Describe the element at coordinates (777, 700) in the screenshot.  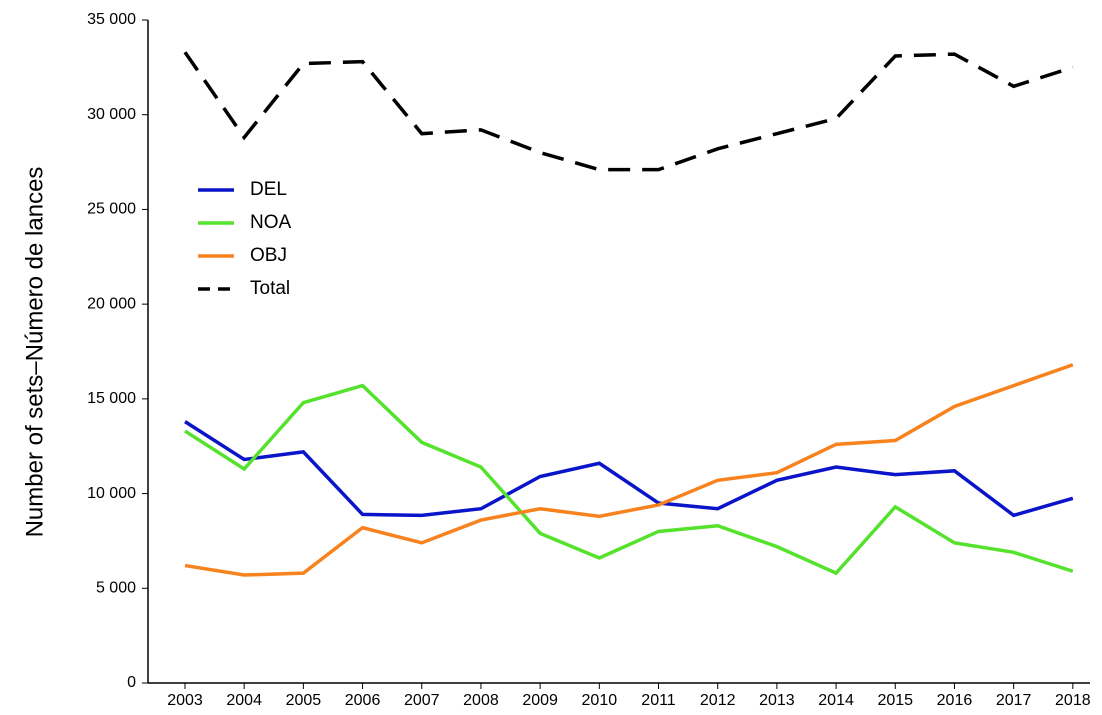
I see `x-tick-label: 2013` at that location.